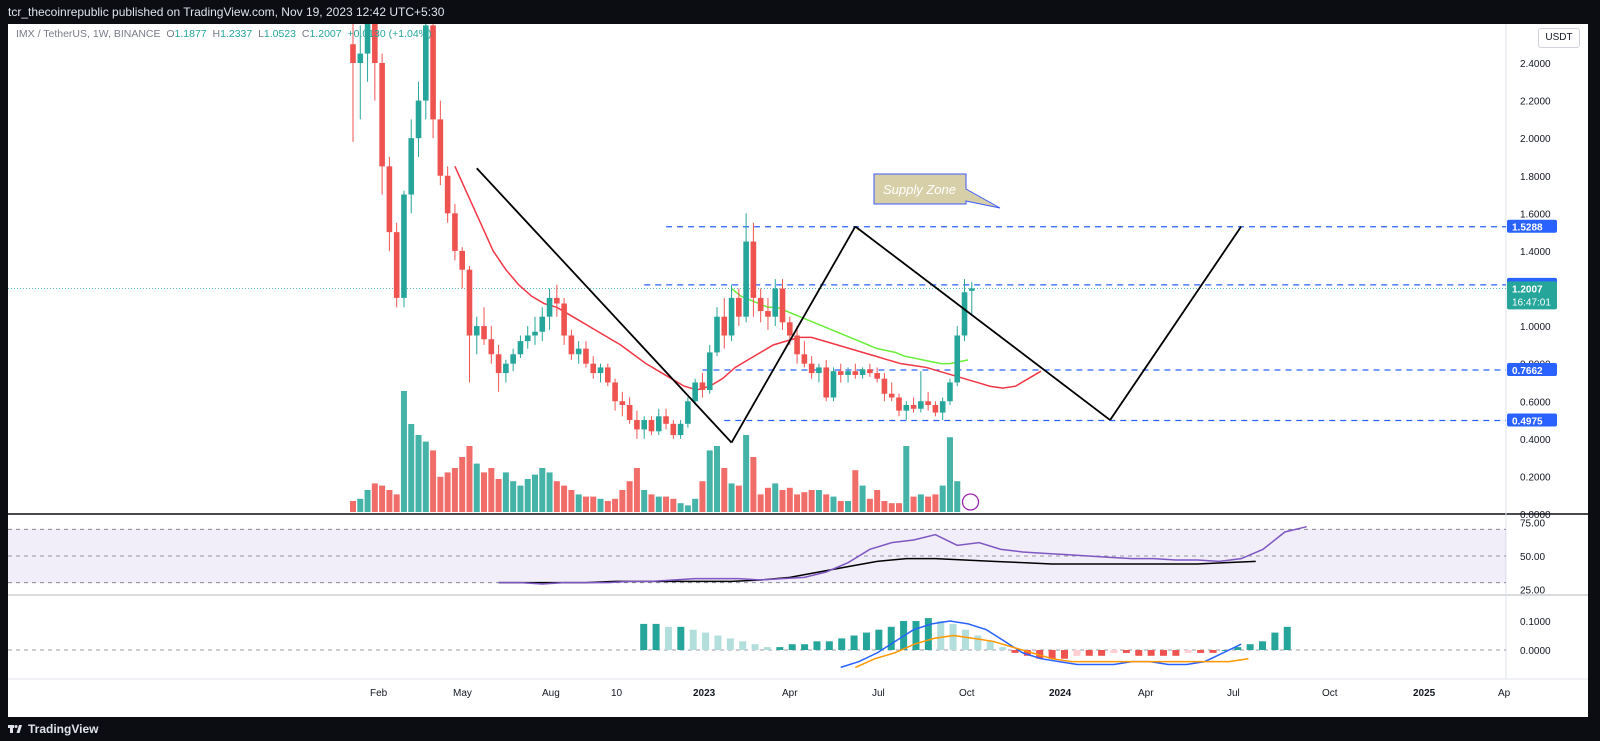 This screenshot has height=741, width=1600. What do you see at coordinates (1146, 693) in the screenshot?
I see `time-tick-label: Apr` at bounding box center [1146, 693].